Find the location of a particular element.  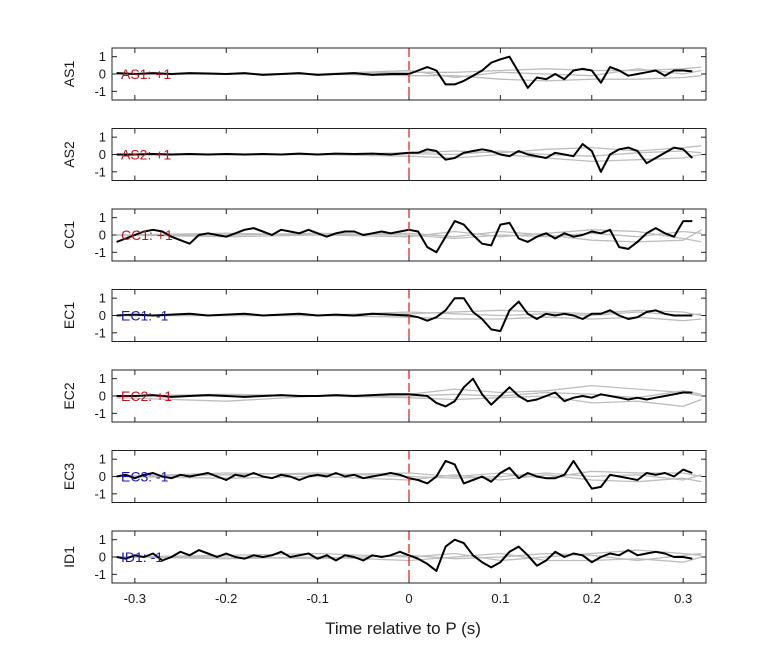

station-annotation: CC1: +1 is located at coordinates (147, 235).